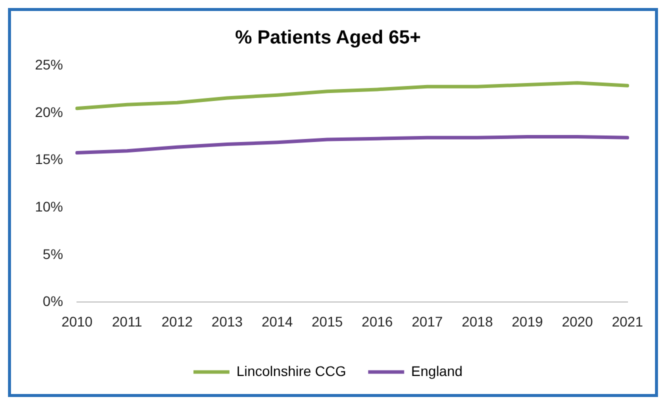  Describe the element at coordinates (428, 321) in the screenshot. I see `x-tick-label: 2017` at that location.